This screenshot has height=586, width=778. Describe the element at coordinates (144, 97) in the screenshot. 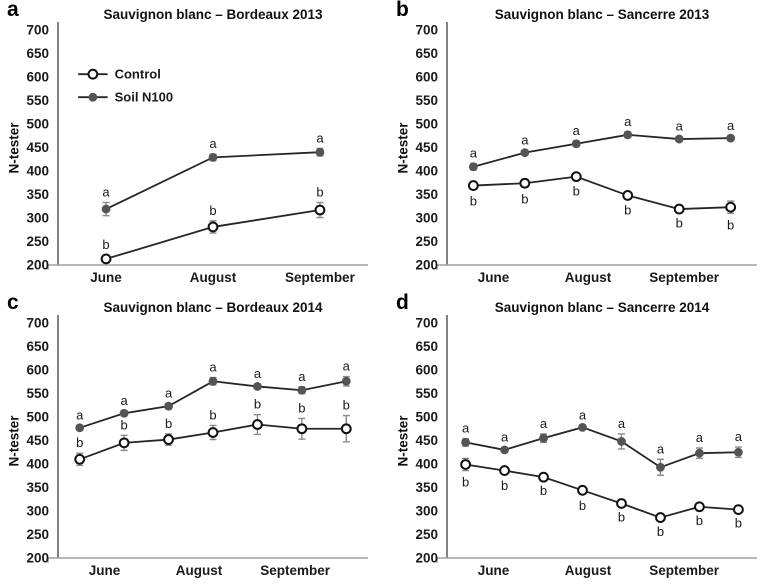

I see `legend-label: Soil N100` at that location.